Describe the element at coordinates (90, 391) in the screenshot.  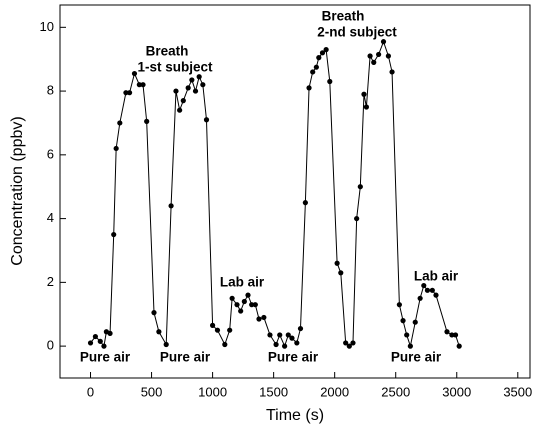
I see `x-tick-label: 0` at that location.